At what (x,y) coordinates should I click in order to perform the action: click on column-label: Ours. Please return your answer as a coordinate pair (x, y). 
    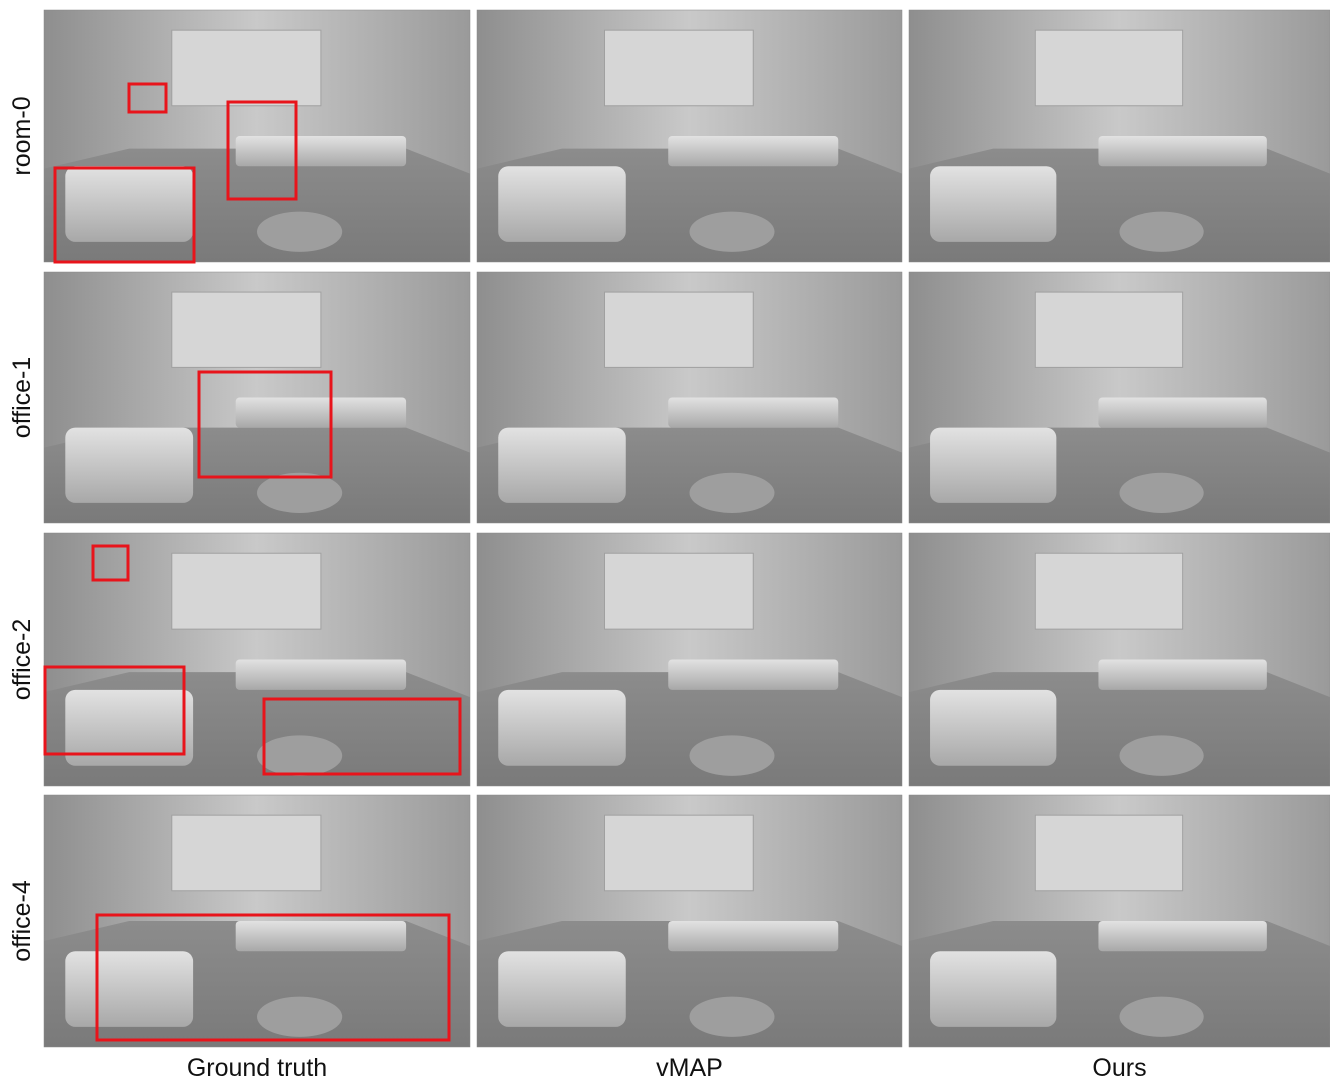
    Looking at the image, I should click on (1119, 1068).